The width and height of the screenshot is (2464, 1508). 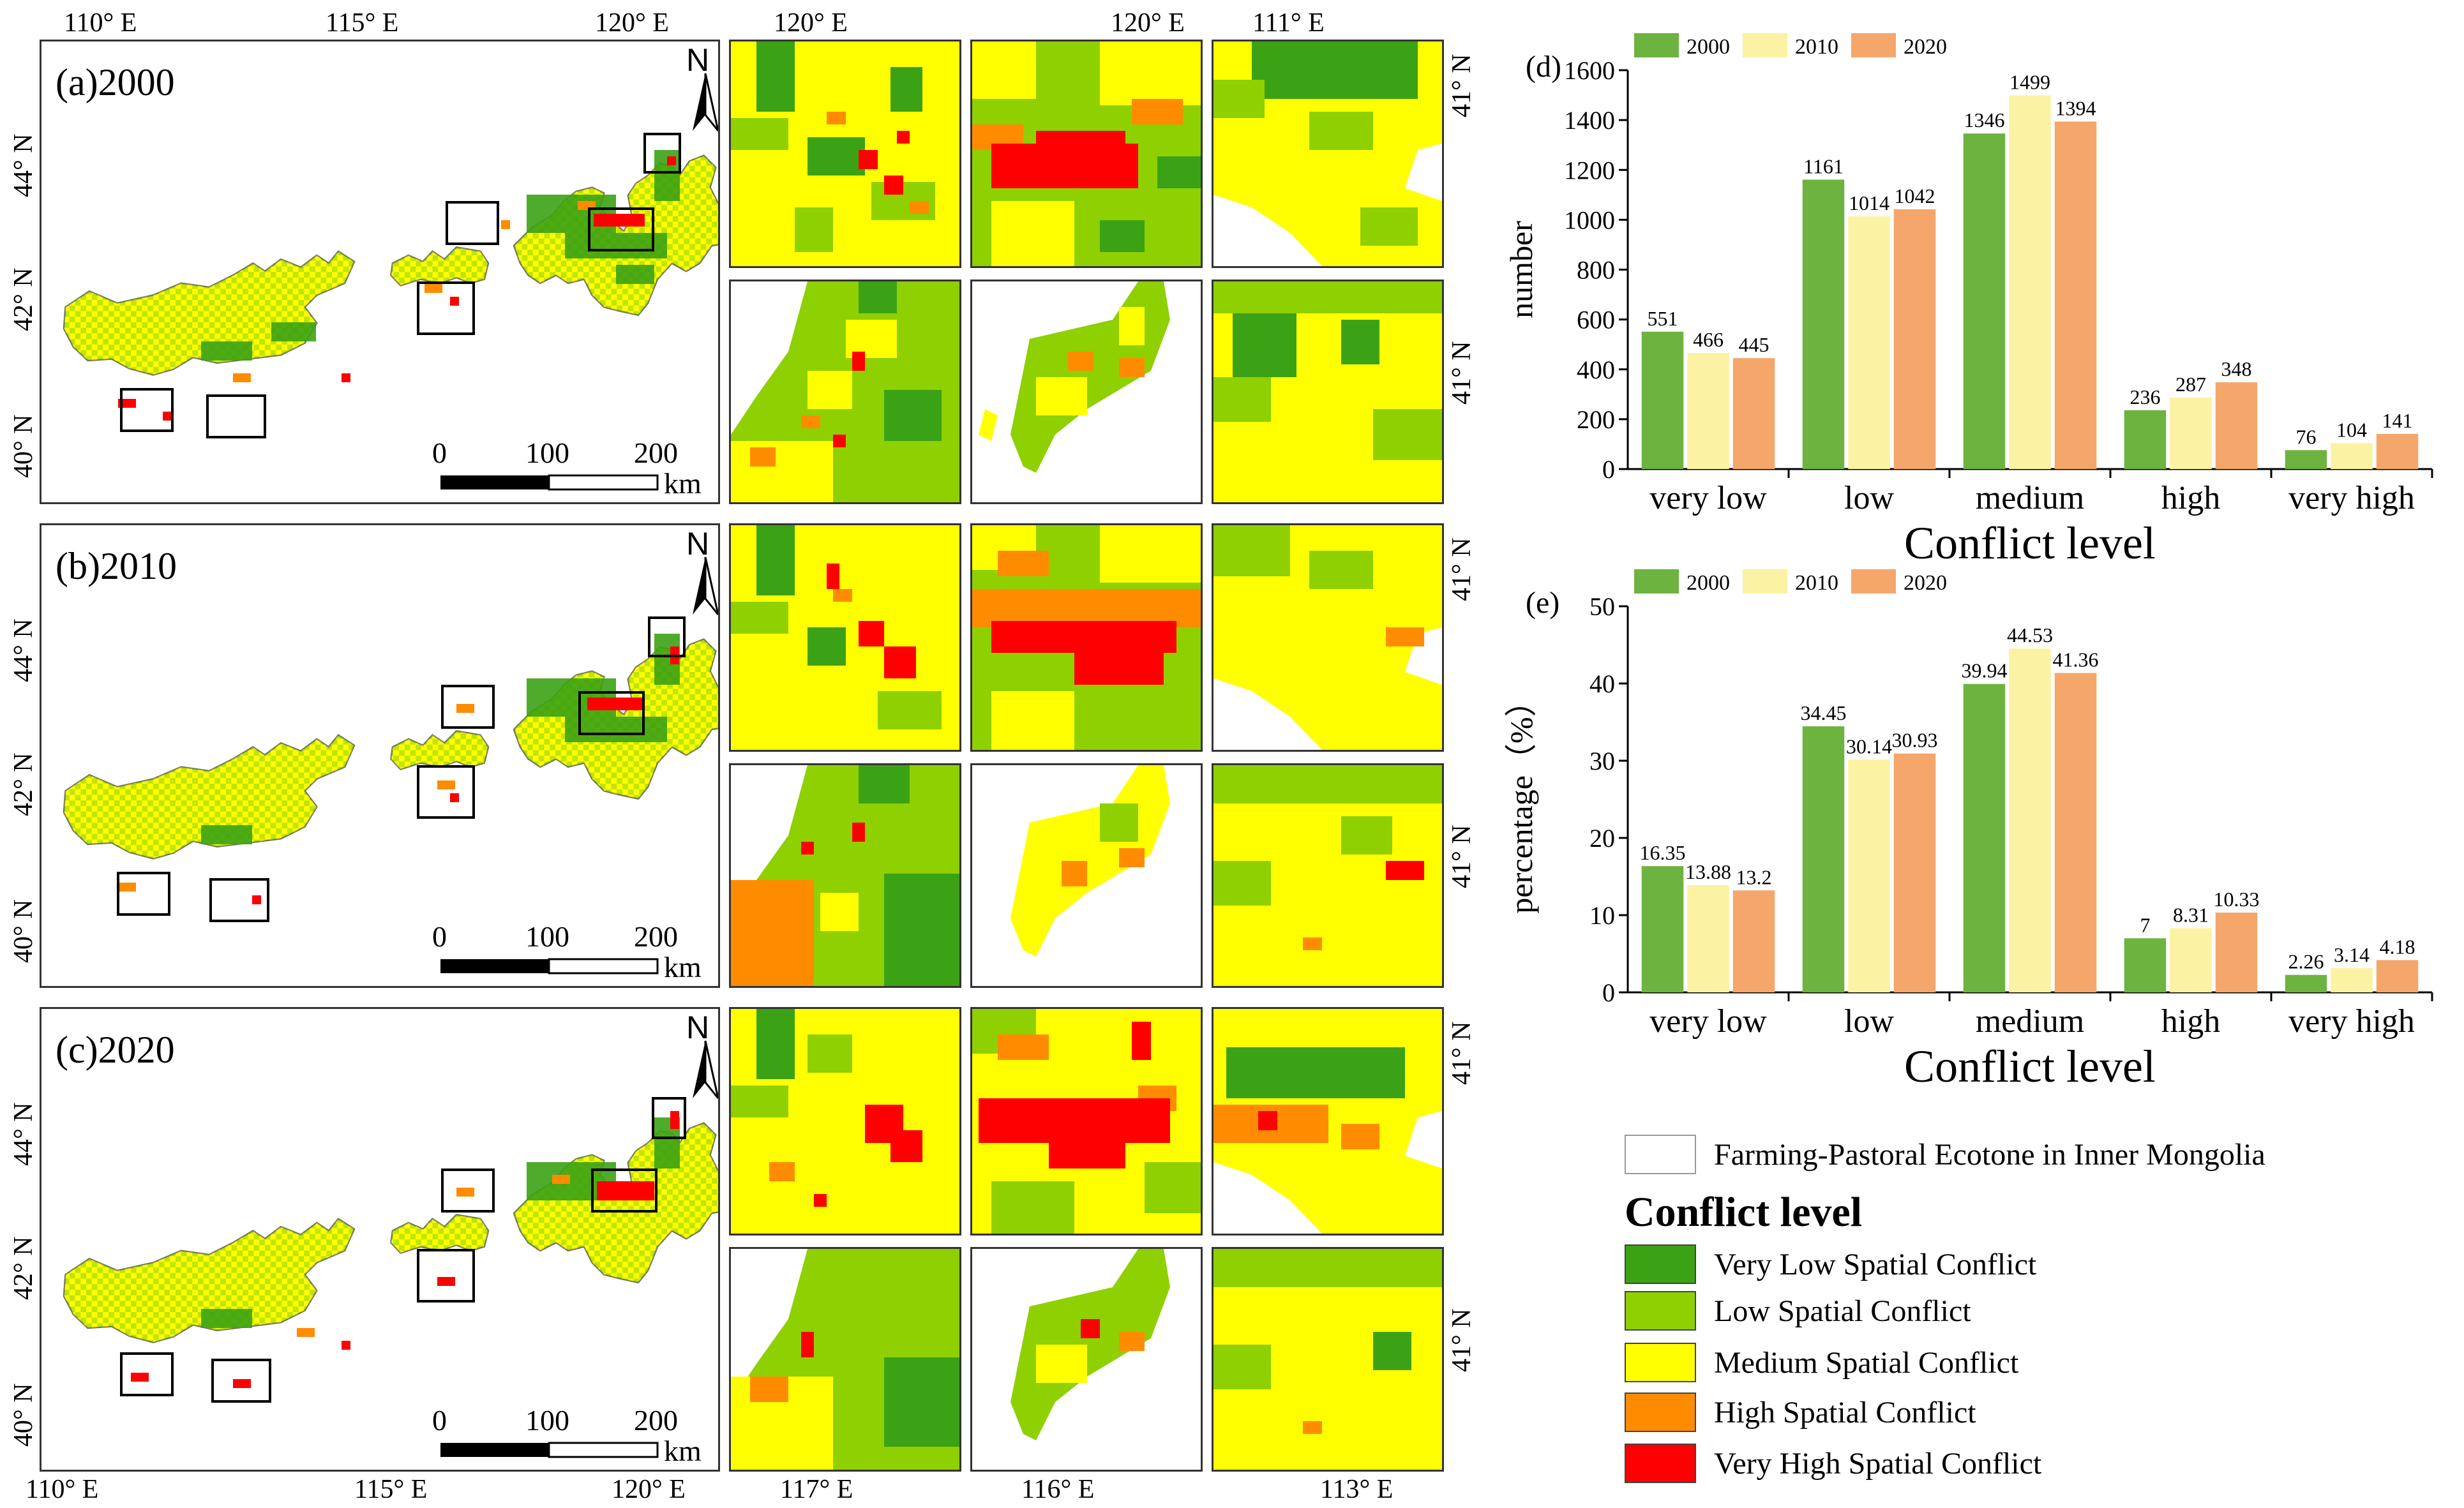 What do you see at coordinates (1288, 23) in the screenshot?
I see `zoom-lon-top: 111° E` at bounding box center [1288, 23].